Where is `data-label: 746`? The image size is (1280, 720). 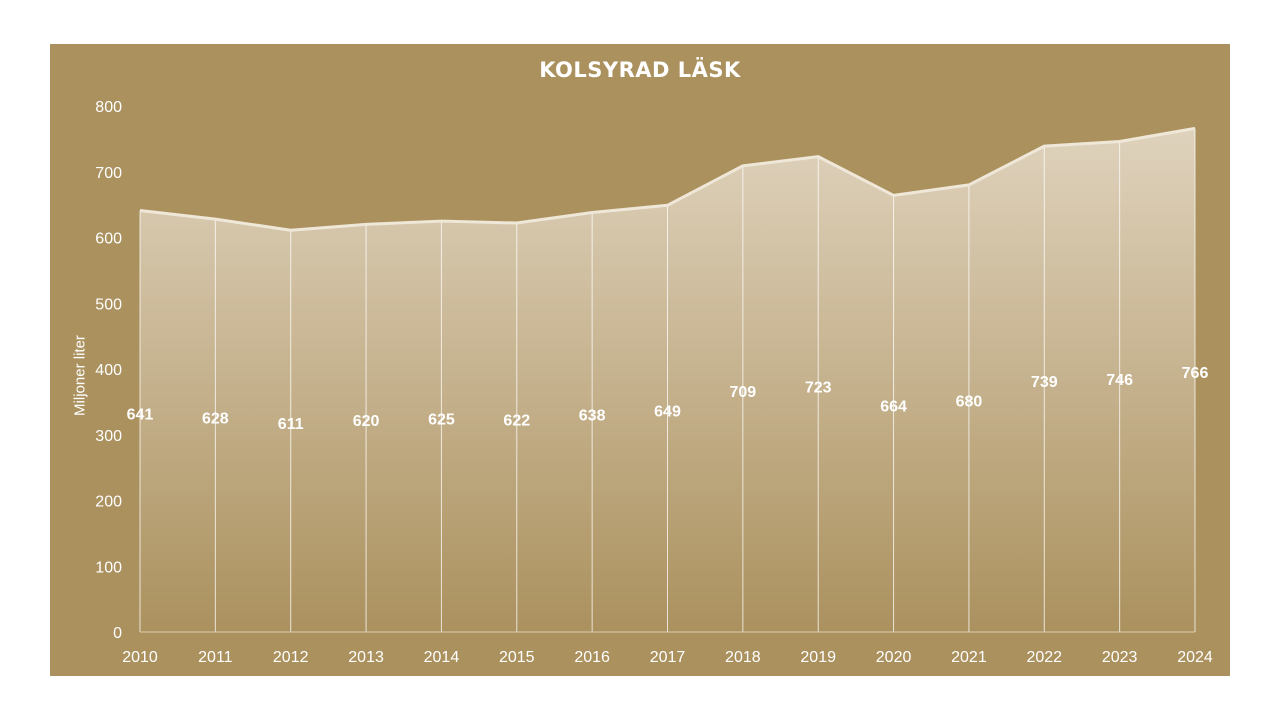 data-label: 746 is located at coordinates (1119, 380).